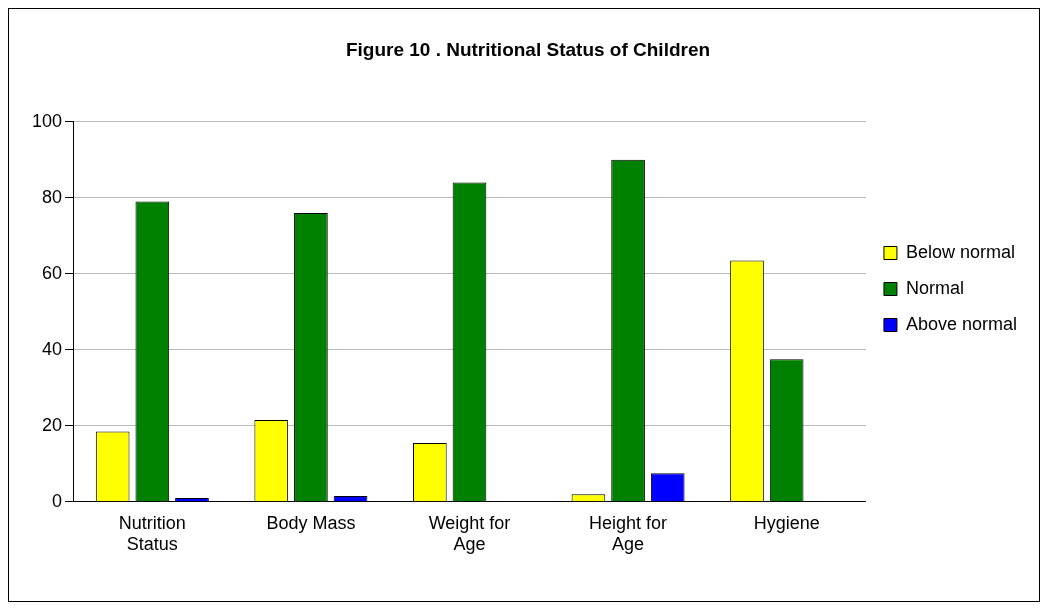 The image size is (1049, 612). Describe the element at coordinates (52, 424) in the screenshot. I see `y-tick-label: 20` at that location.